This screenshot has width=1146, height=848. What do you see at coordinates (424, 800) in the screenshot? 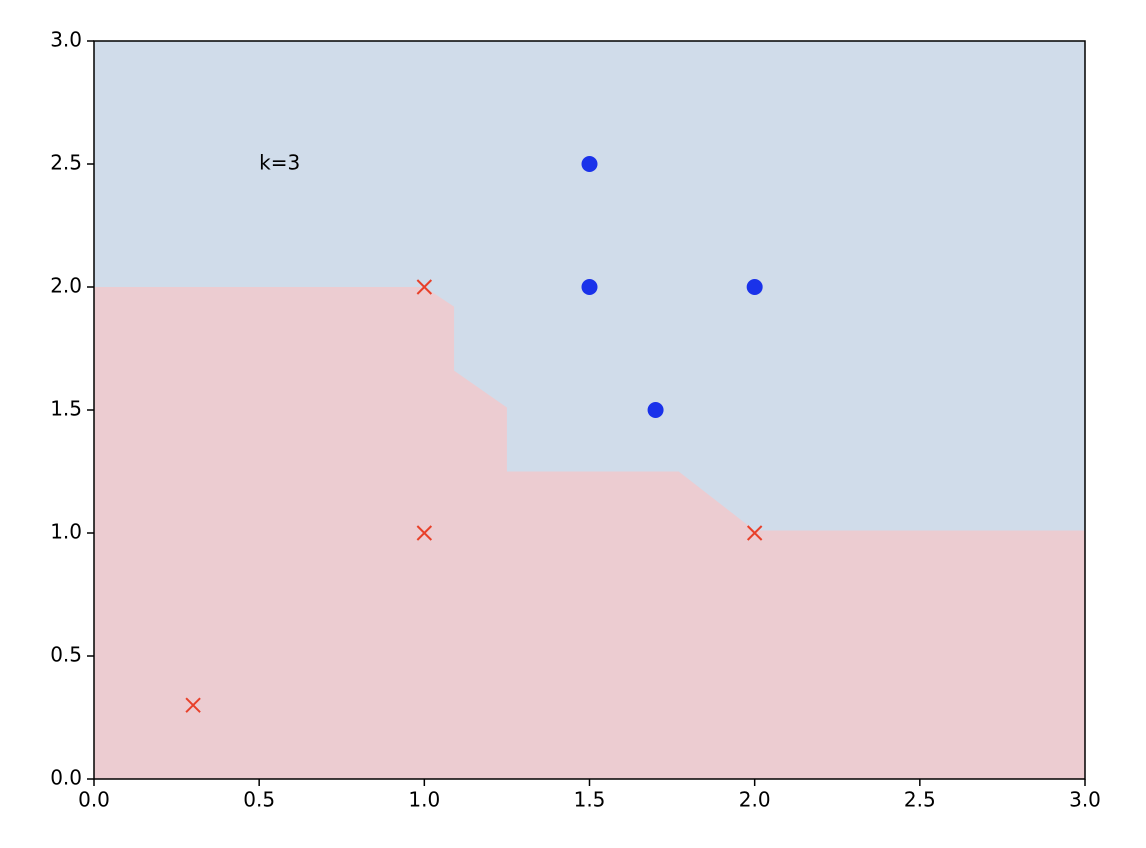
I see `x-tick-label: 1.0` at bounding box center [424, 800].